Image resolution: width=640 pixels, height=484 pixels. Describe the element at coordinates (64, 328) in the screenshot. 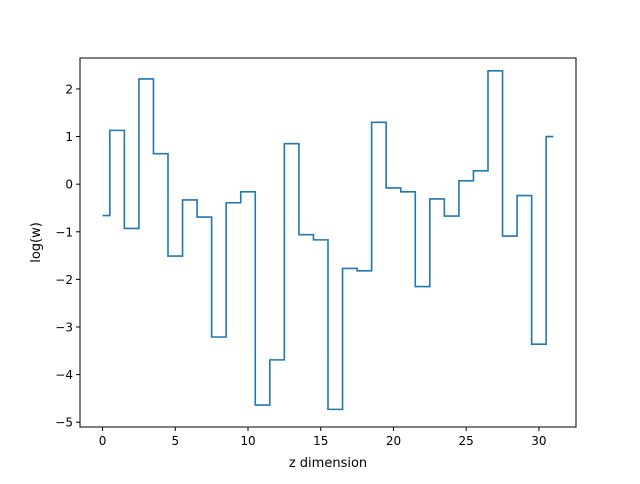

I see `y-tick-label: −3` at that location.